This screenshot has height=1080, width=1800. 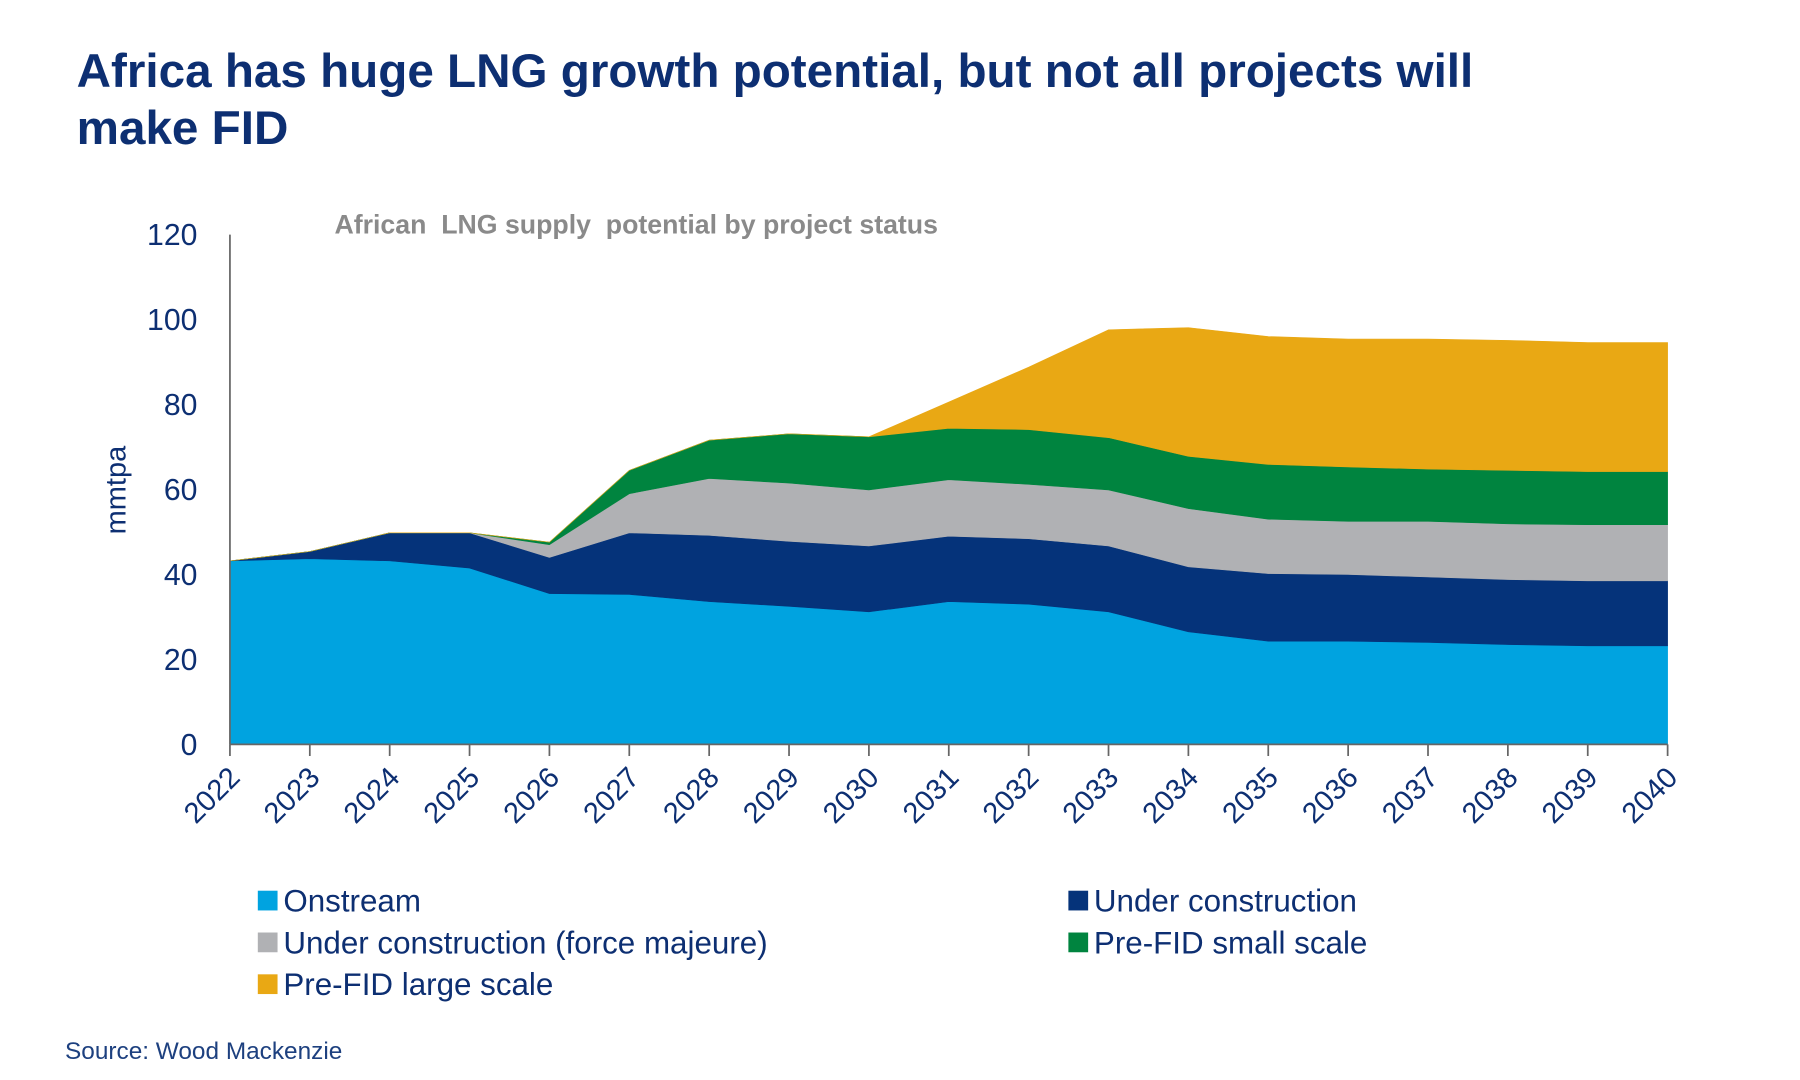 I want to click on legend-label: Pre-FID large scale, so click(x=418, y=984).